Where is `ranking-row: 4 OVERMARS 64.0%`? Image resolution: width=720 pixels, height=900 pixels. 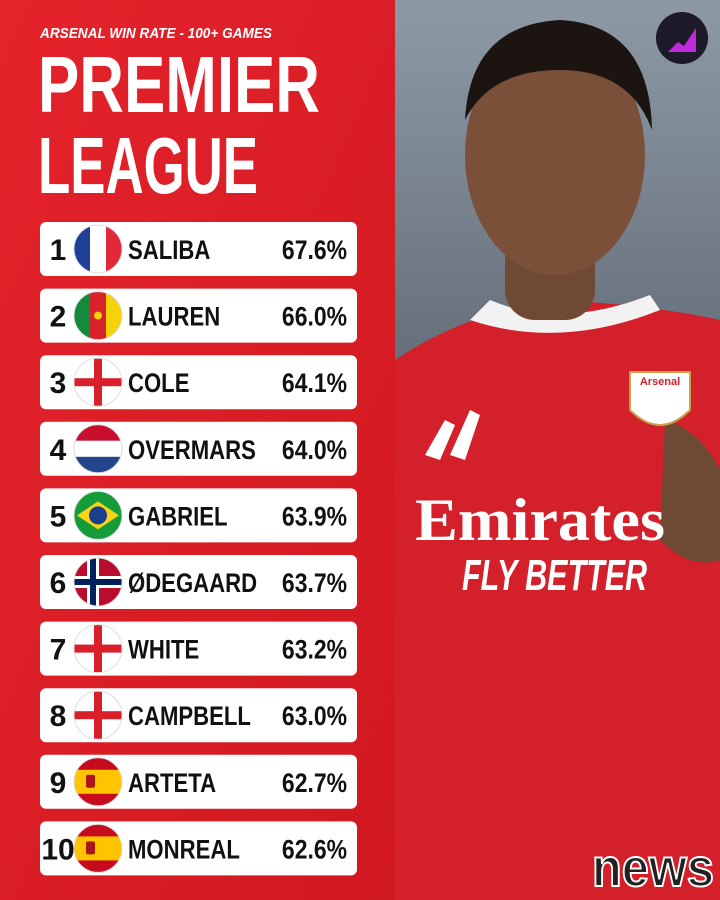
ranking-row: 4 OVERMARS 64.0% is located at coordinates (198, 448).